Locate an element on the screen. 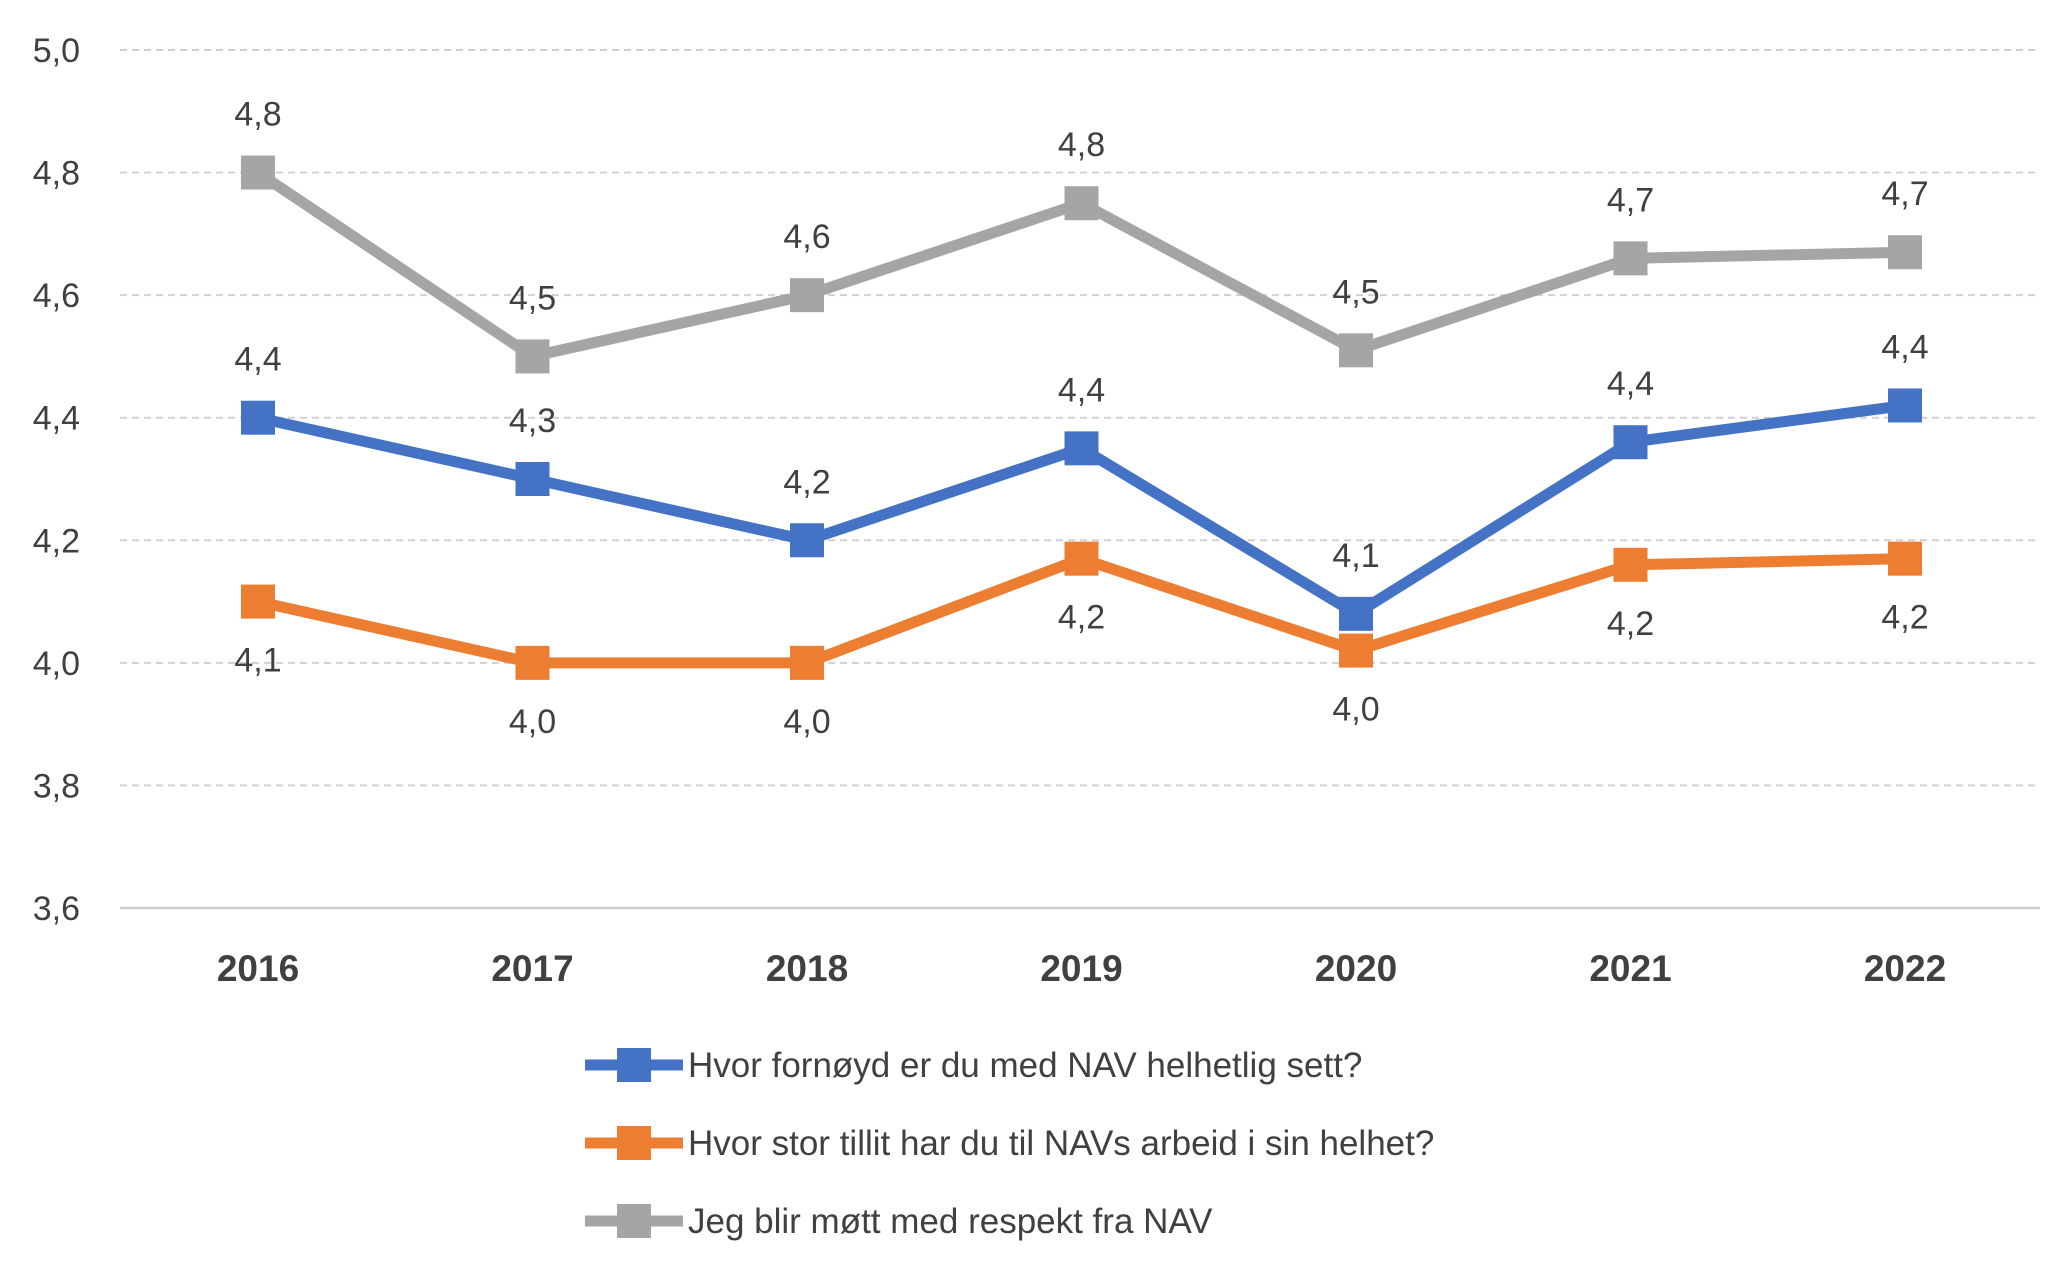 The width and height of the screenshot is (2068, 1267). legend-label: Jeg blir møtt med respekt fra NAV is located at coordinates (950, 1221).